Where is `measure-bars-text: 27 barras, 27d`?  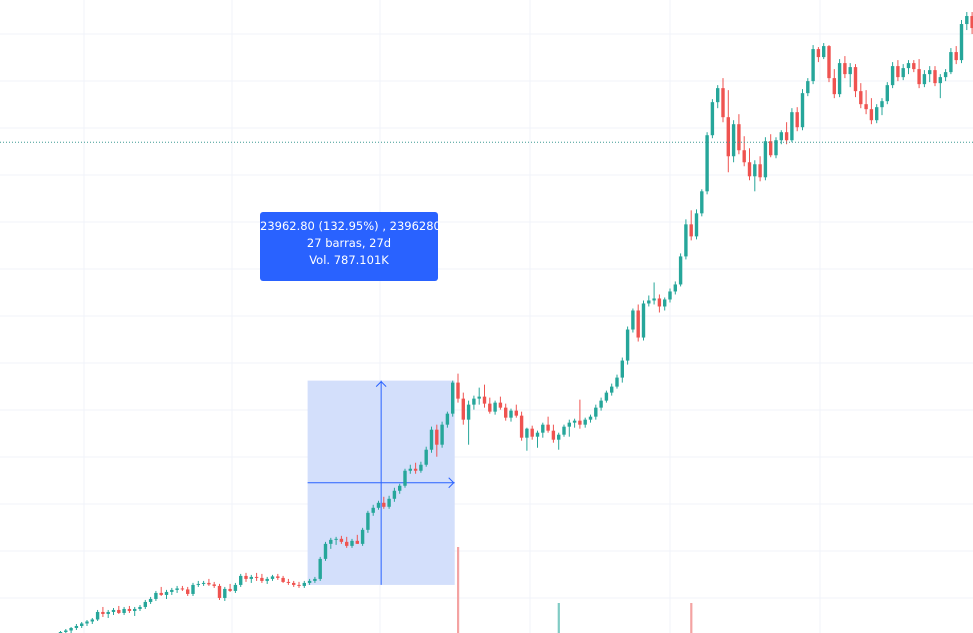 measure-bars-text: 27 barras, 27d is located at coordinates (349, 243).